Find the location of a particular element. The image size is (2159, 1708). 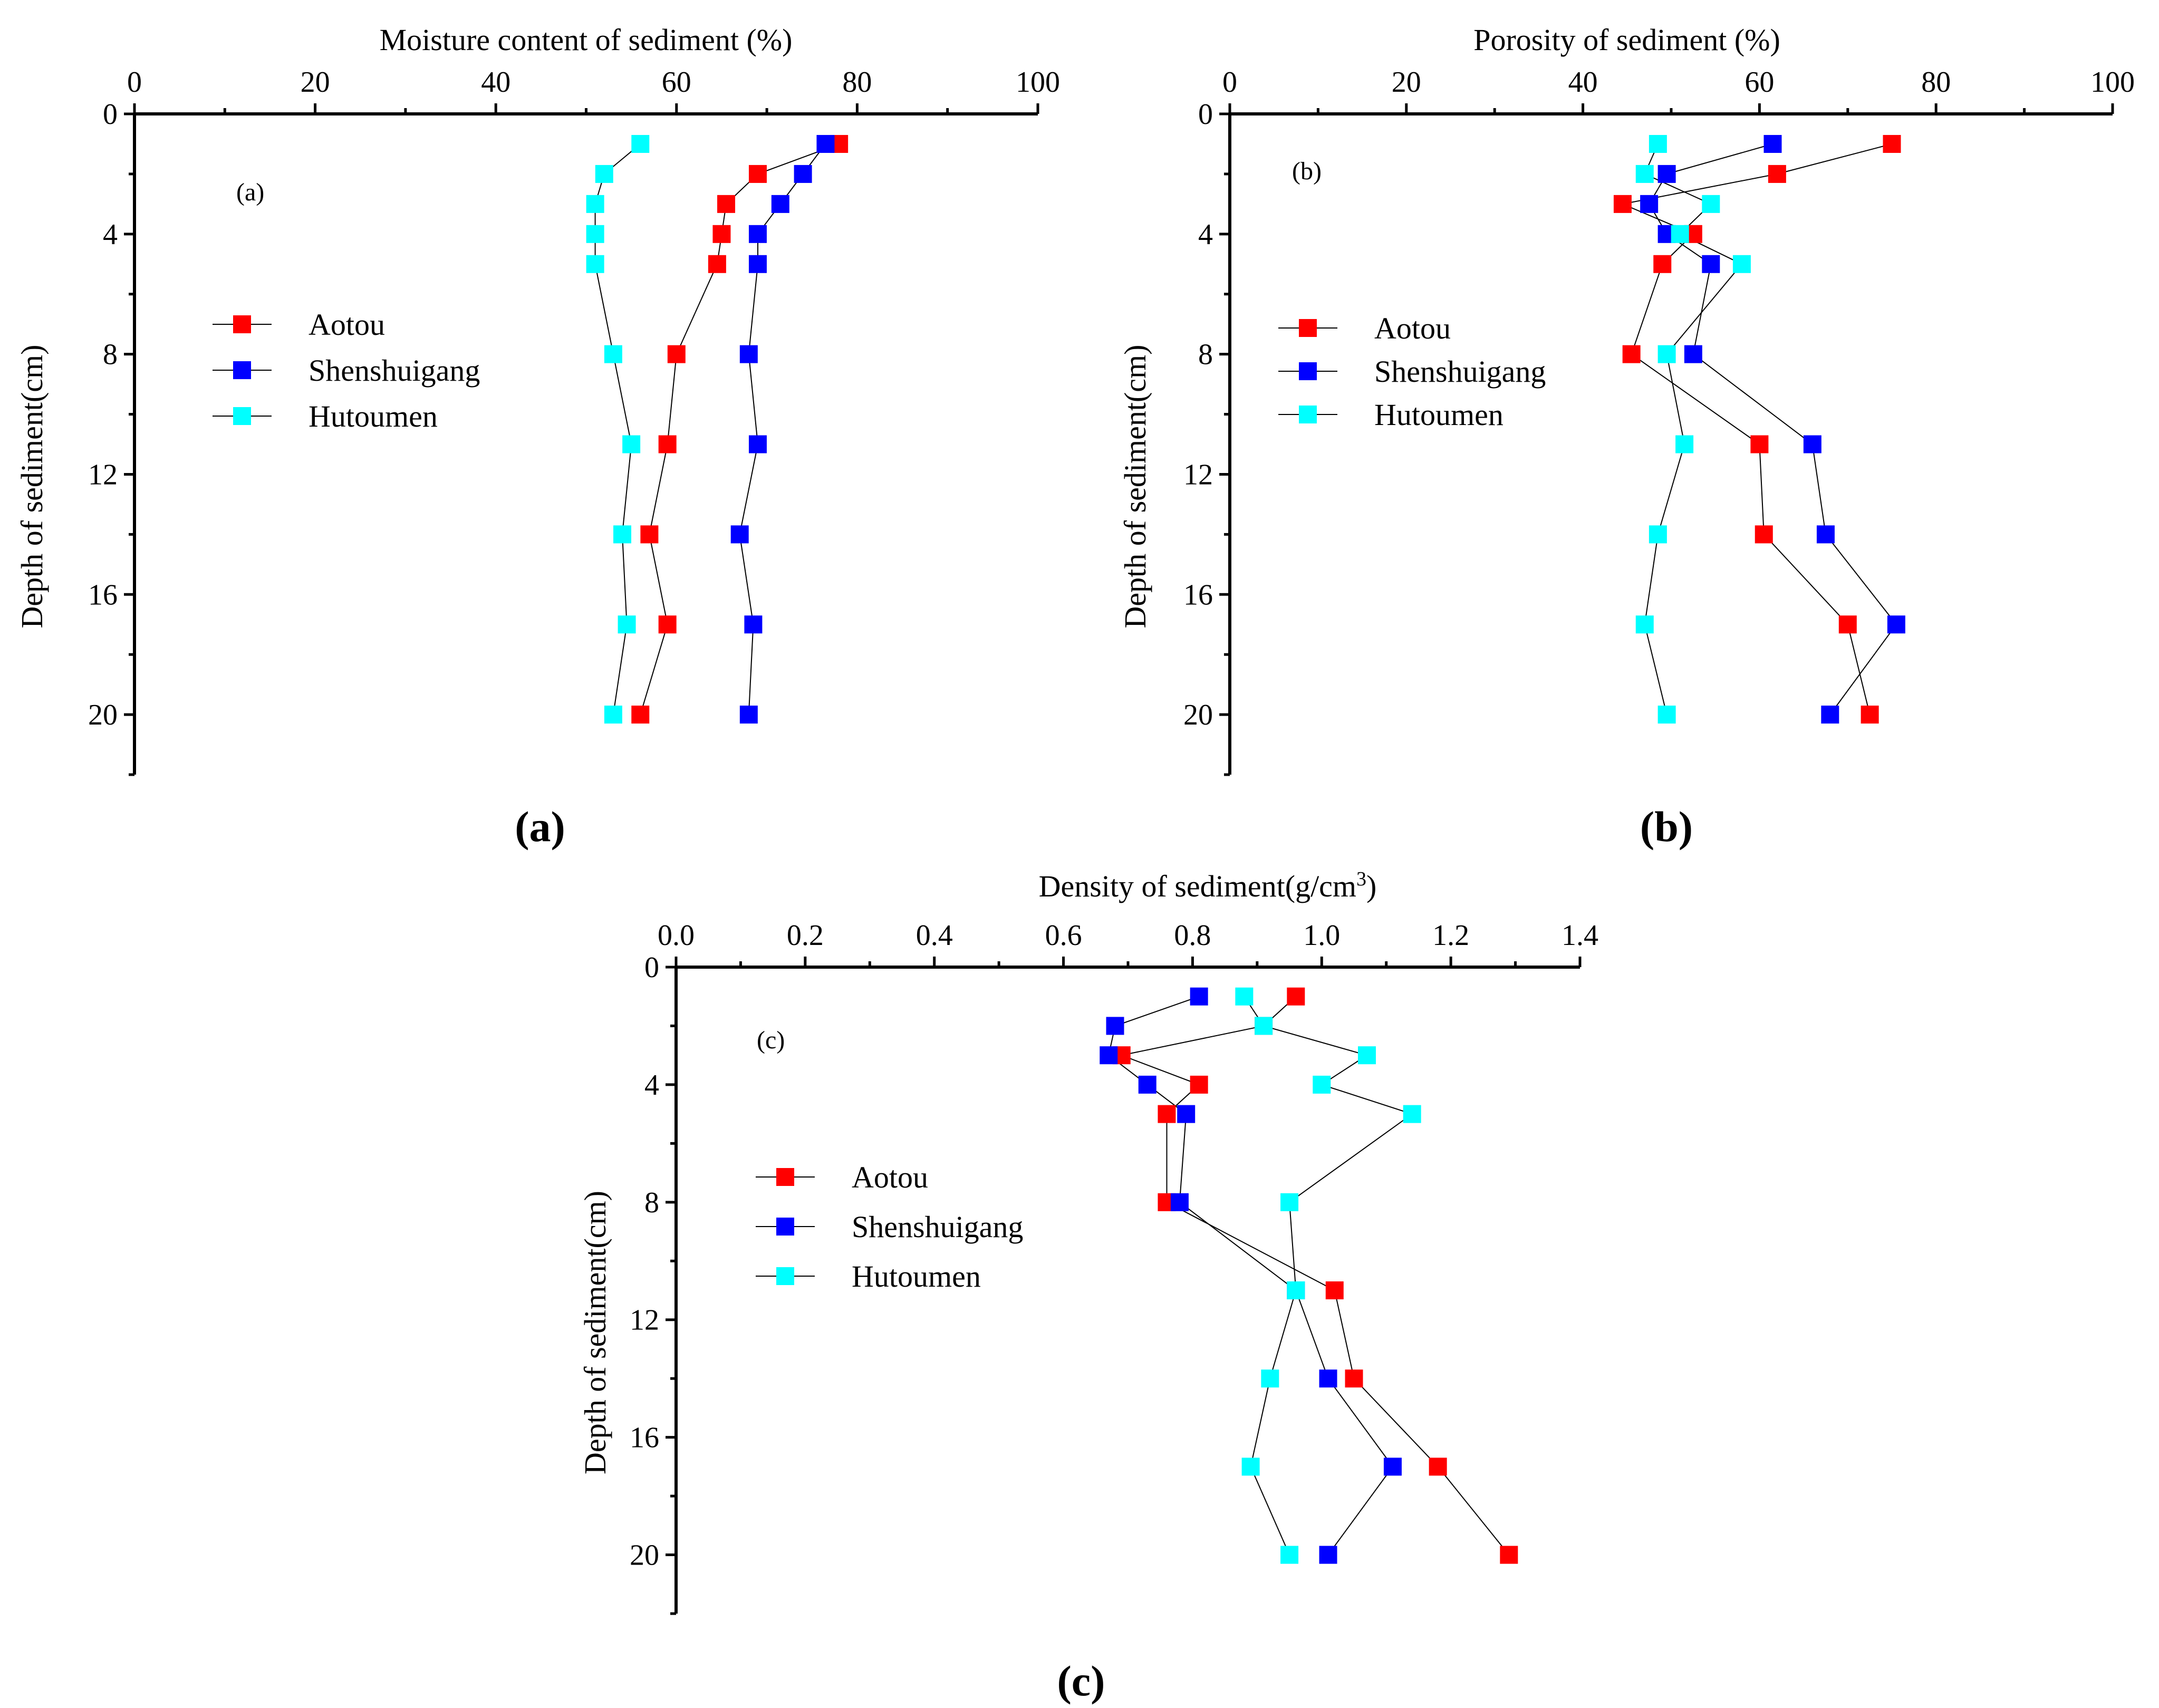

y-tick-label: 20 is located at coordinates (103, 715).